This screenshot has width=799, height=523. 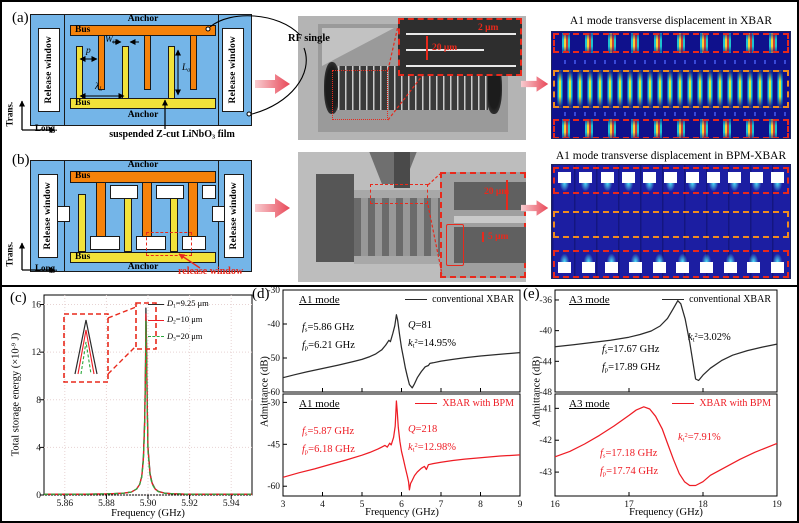 What do you see at coordinates (671, 221) in the screenshot?
I see `sim-bpm-image` at bounding box center [671, 221].